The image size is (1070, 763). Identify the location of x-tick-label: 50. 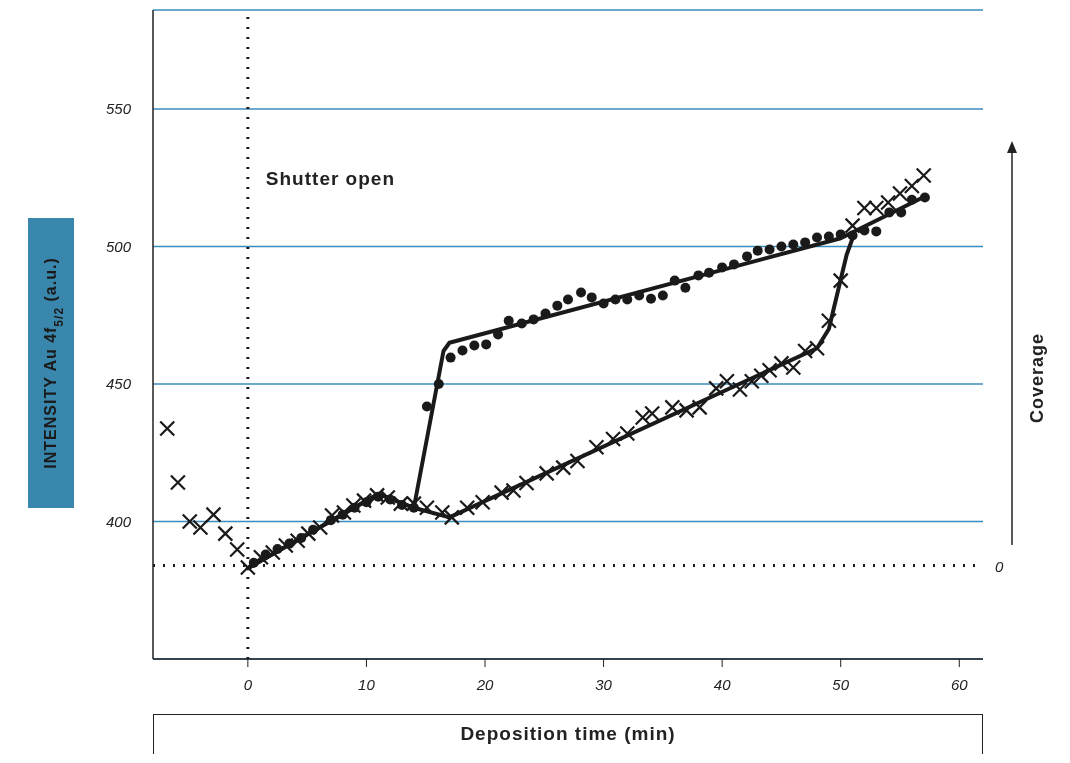
(841, 684).